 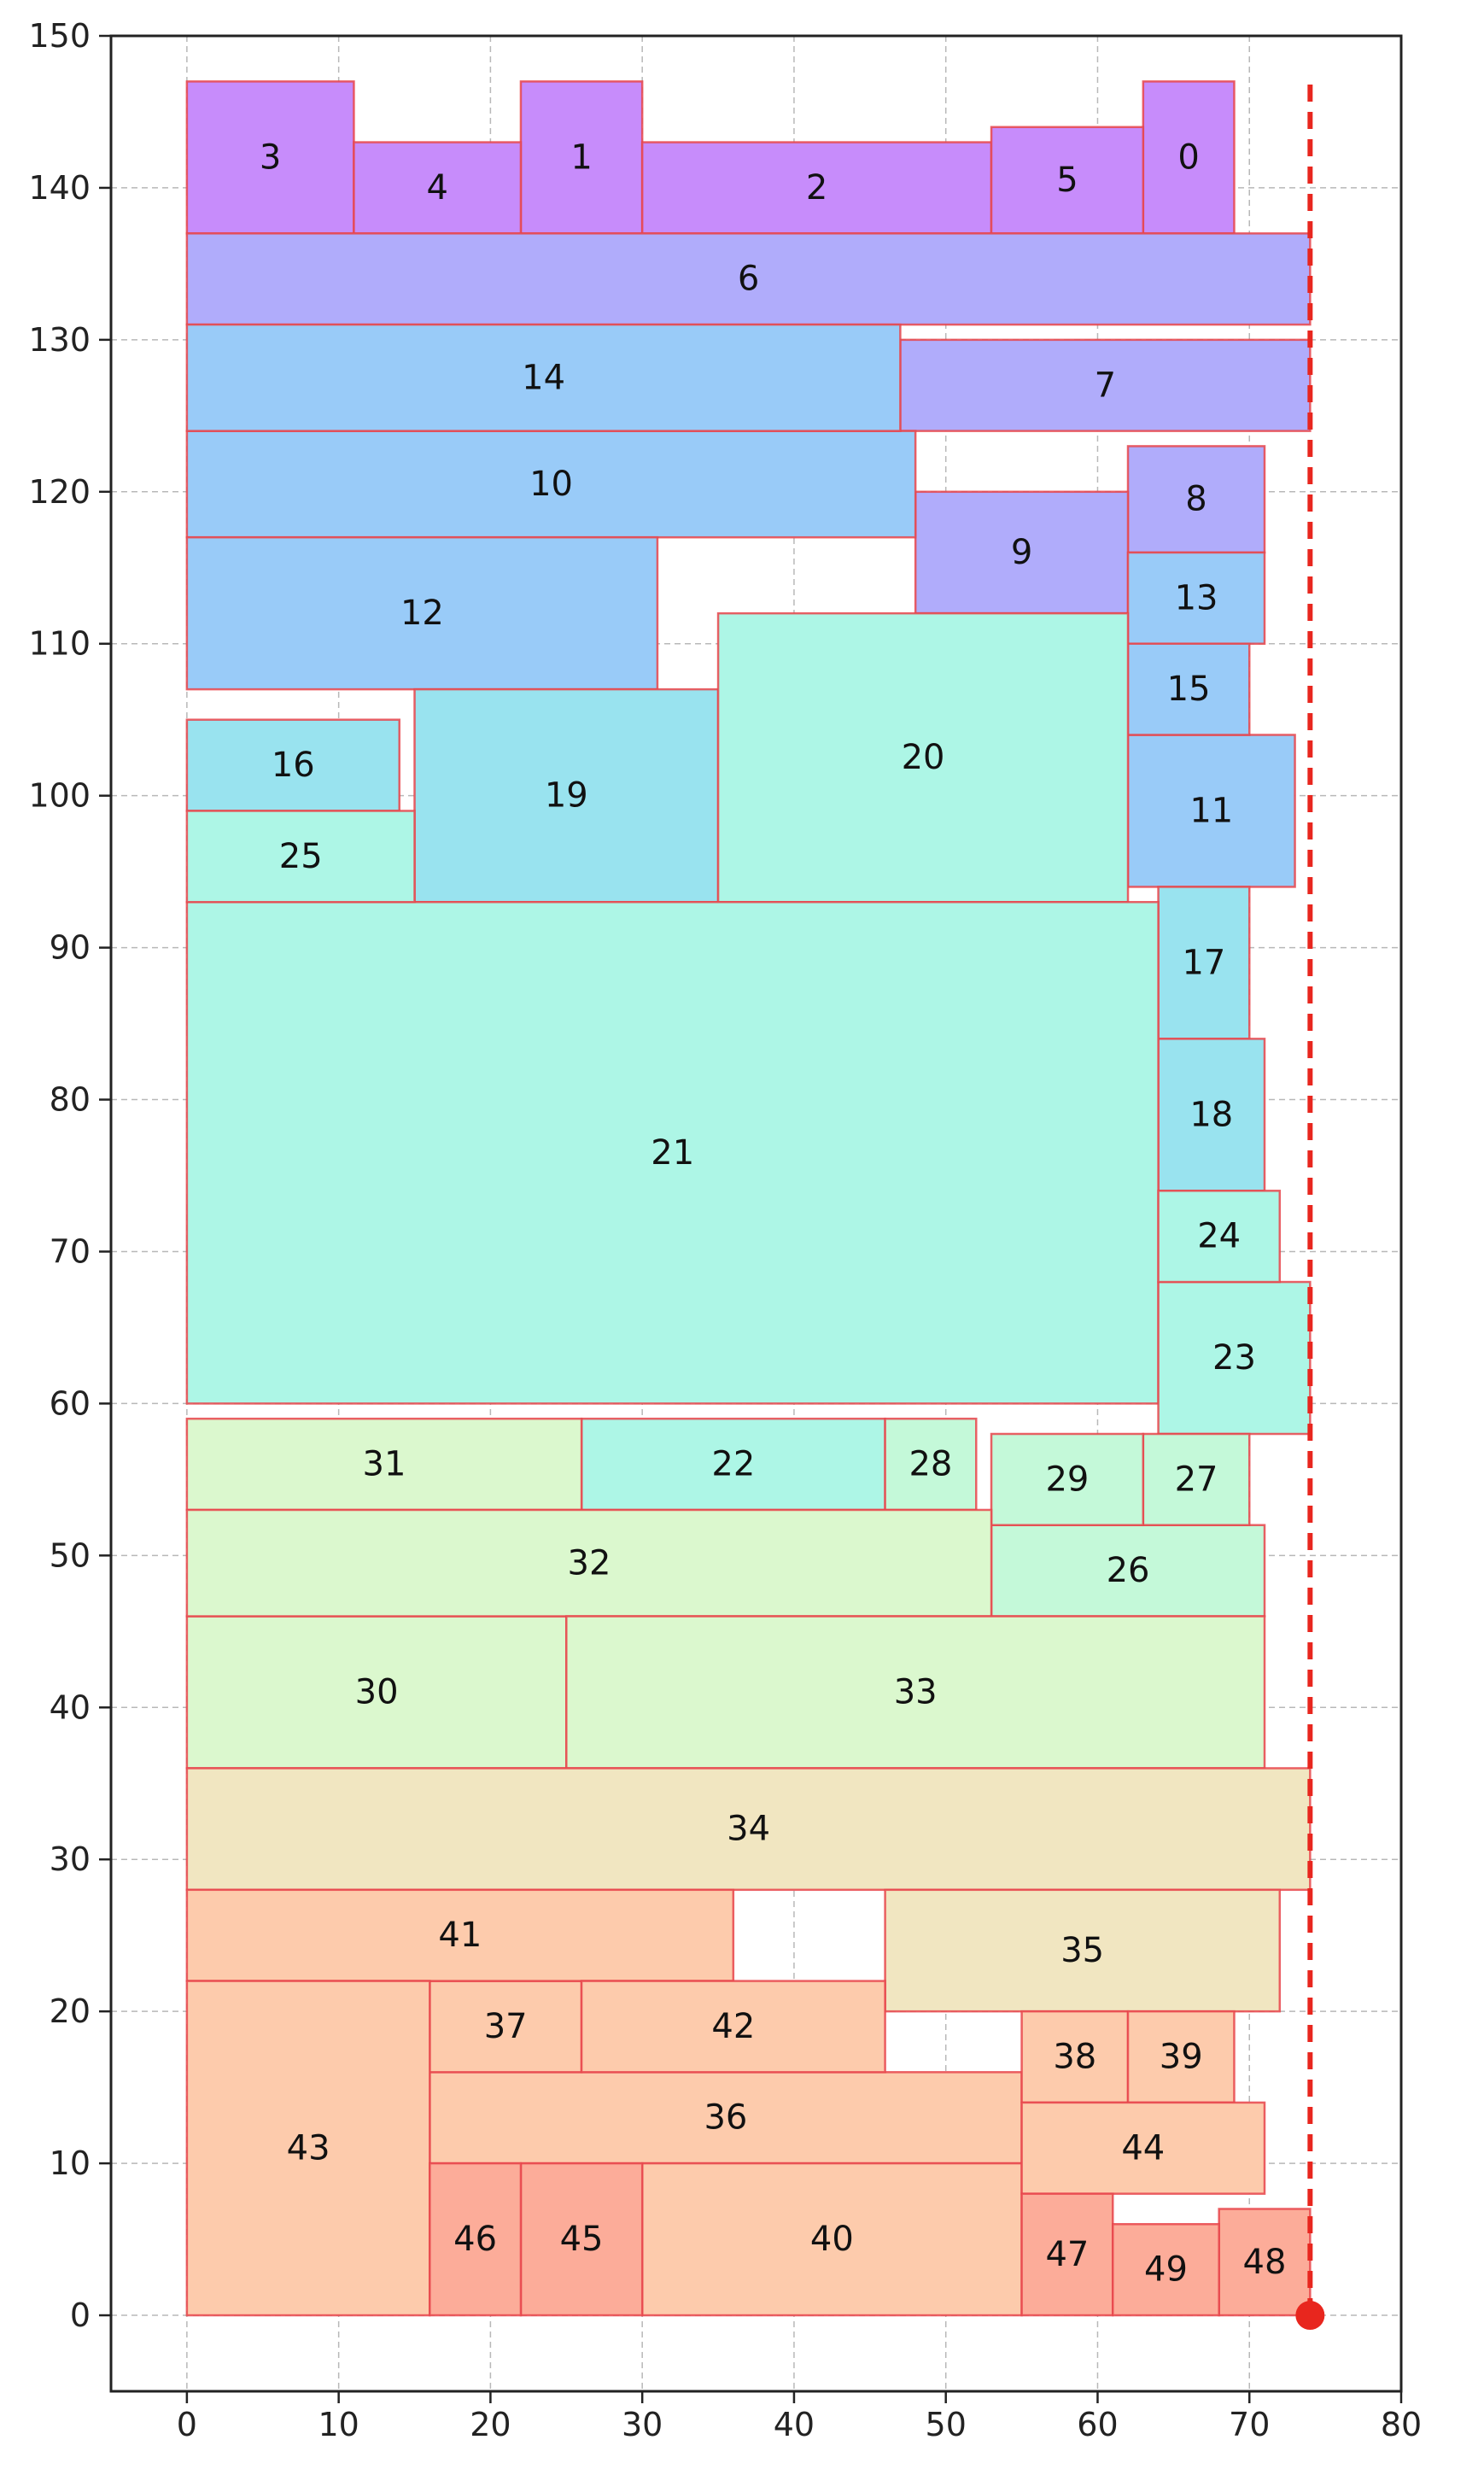 I want to click on rect-label-31: 31, so click(x=384, y=1464).